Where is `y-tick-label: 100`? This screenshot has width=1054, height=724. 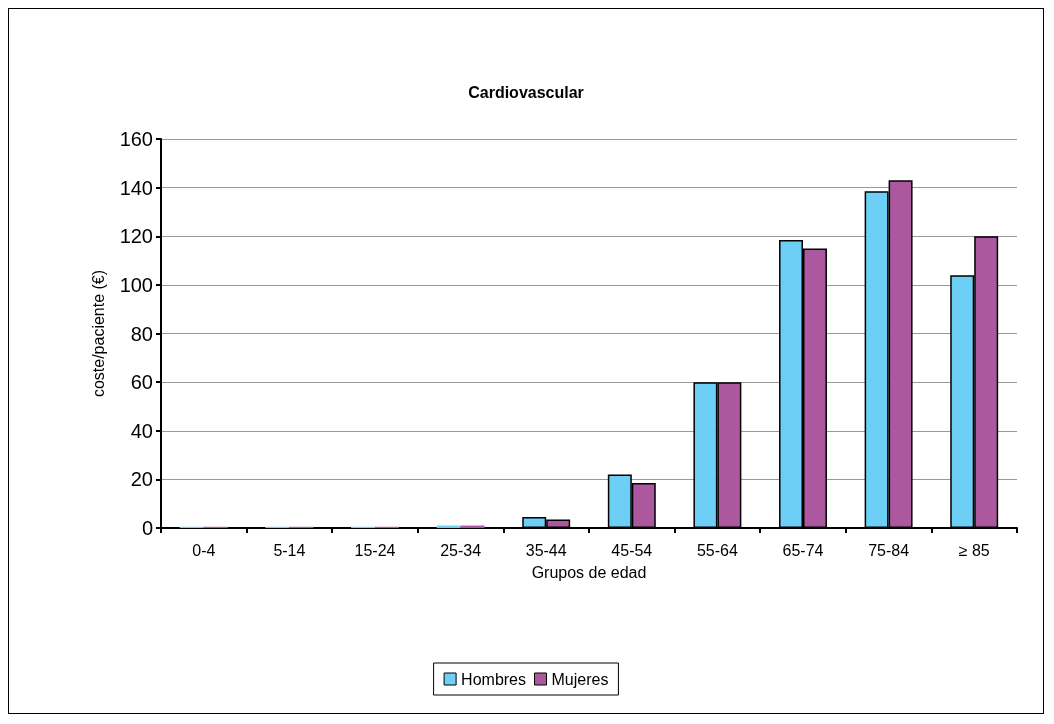
y-tick-label: 100 is located at coordinates (136, 284).